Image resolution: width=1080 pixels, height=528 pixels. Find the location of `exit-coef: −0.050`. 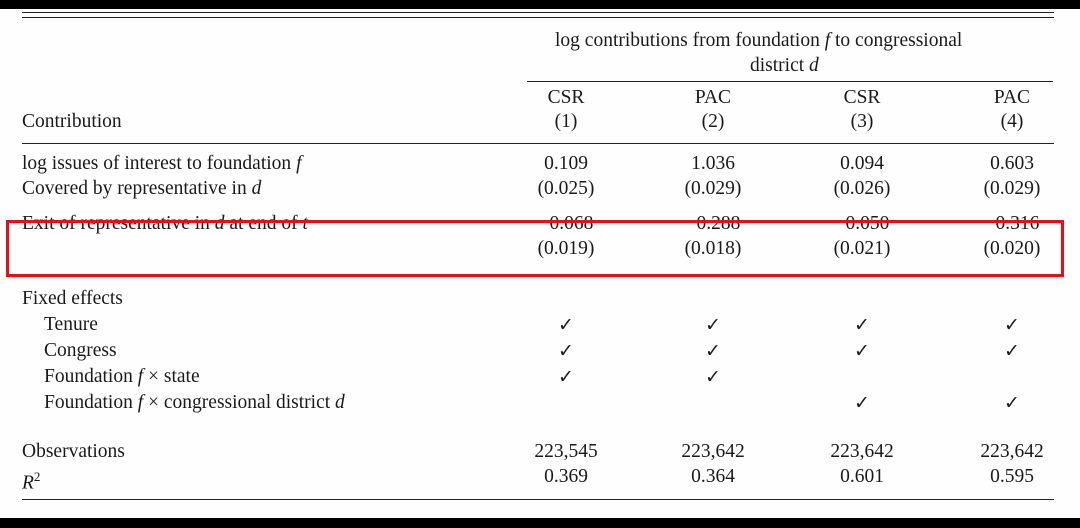

exit-coef: −0.050 is located at coordinates (862, 223).